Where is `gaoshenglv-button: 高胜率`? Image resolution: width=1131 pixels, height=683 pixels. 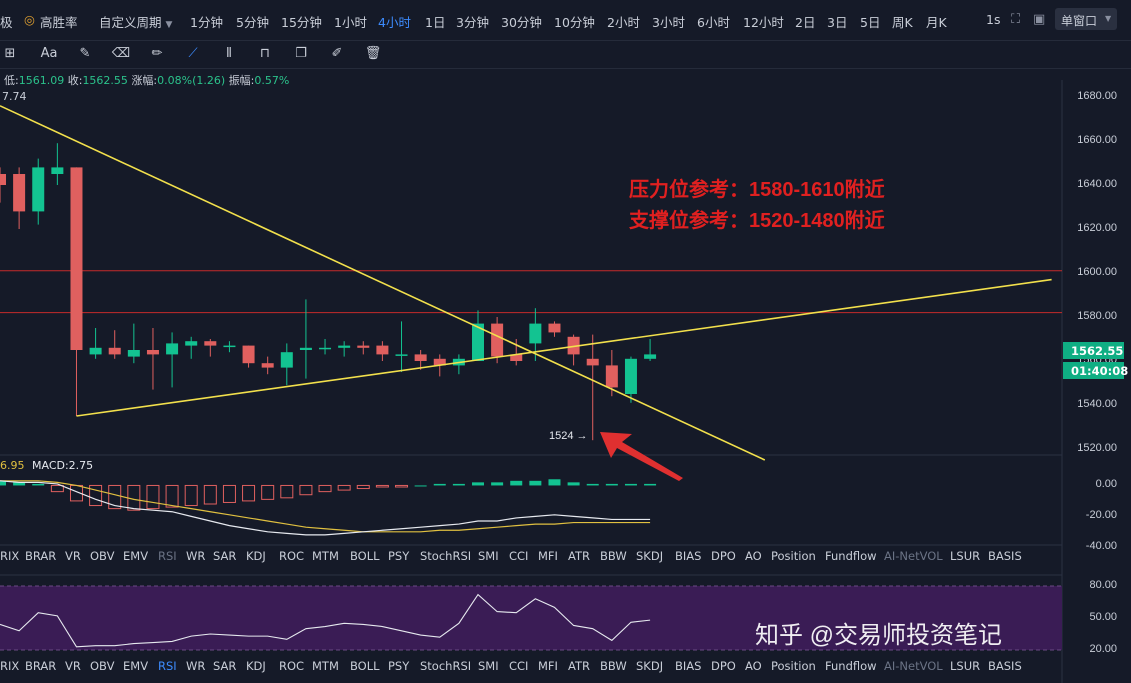
gaoshenglv-button: 高胜率 is located at coordinates (59, 22).